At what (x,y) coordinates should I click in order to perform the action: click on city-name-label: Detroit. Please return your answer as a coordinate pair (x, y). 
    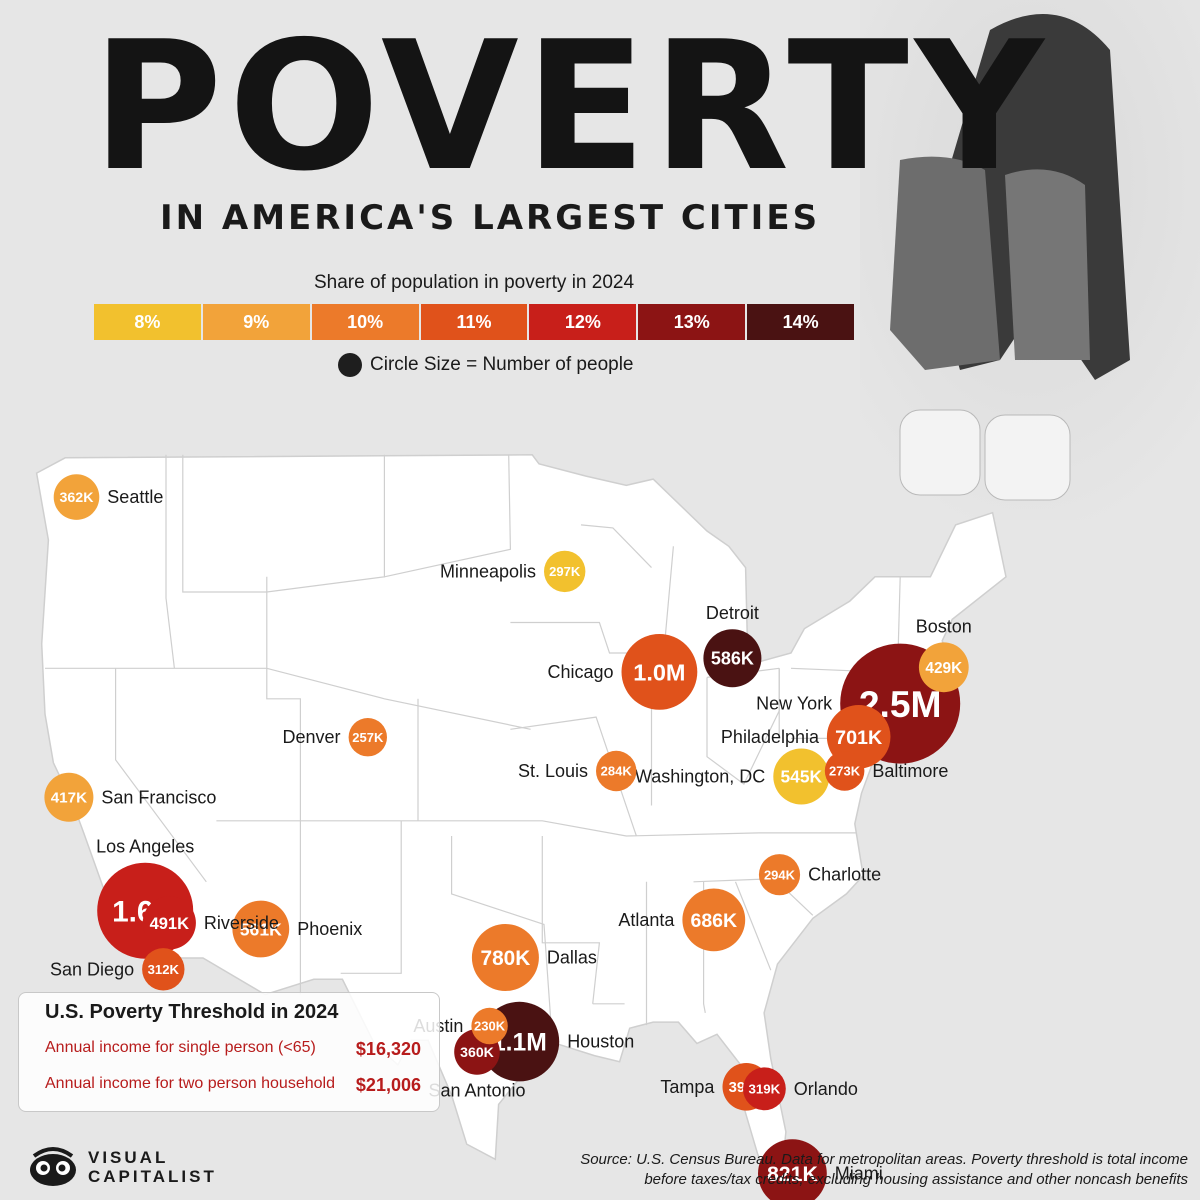
    Looking at the image, I should click on (732, 613).